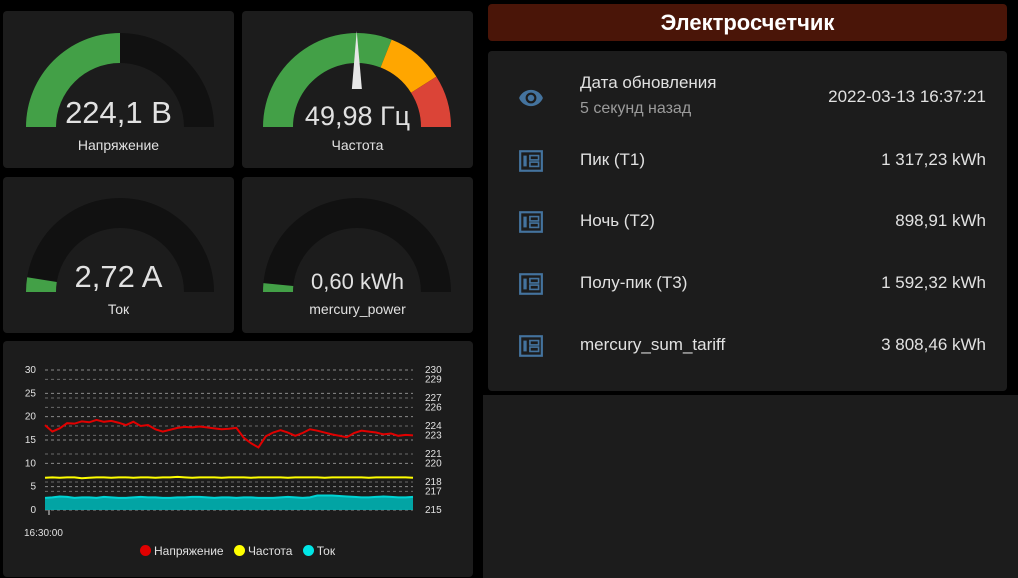  What do you see at coordinates (357, 309) in the screenshot?
I see `gauge-label: mercury_power` at bounding box center [357, 309].